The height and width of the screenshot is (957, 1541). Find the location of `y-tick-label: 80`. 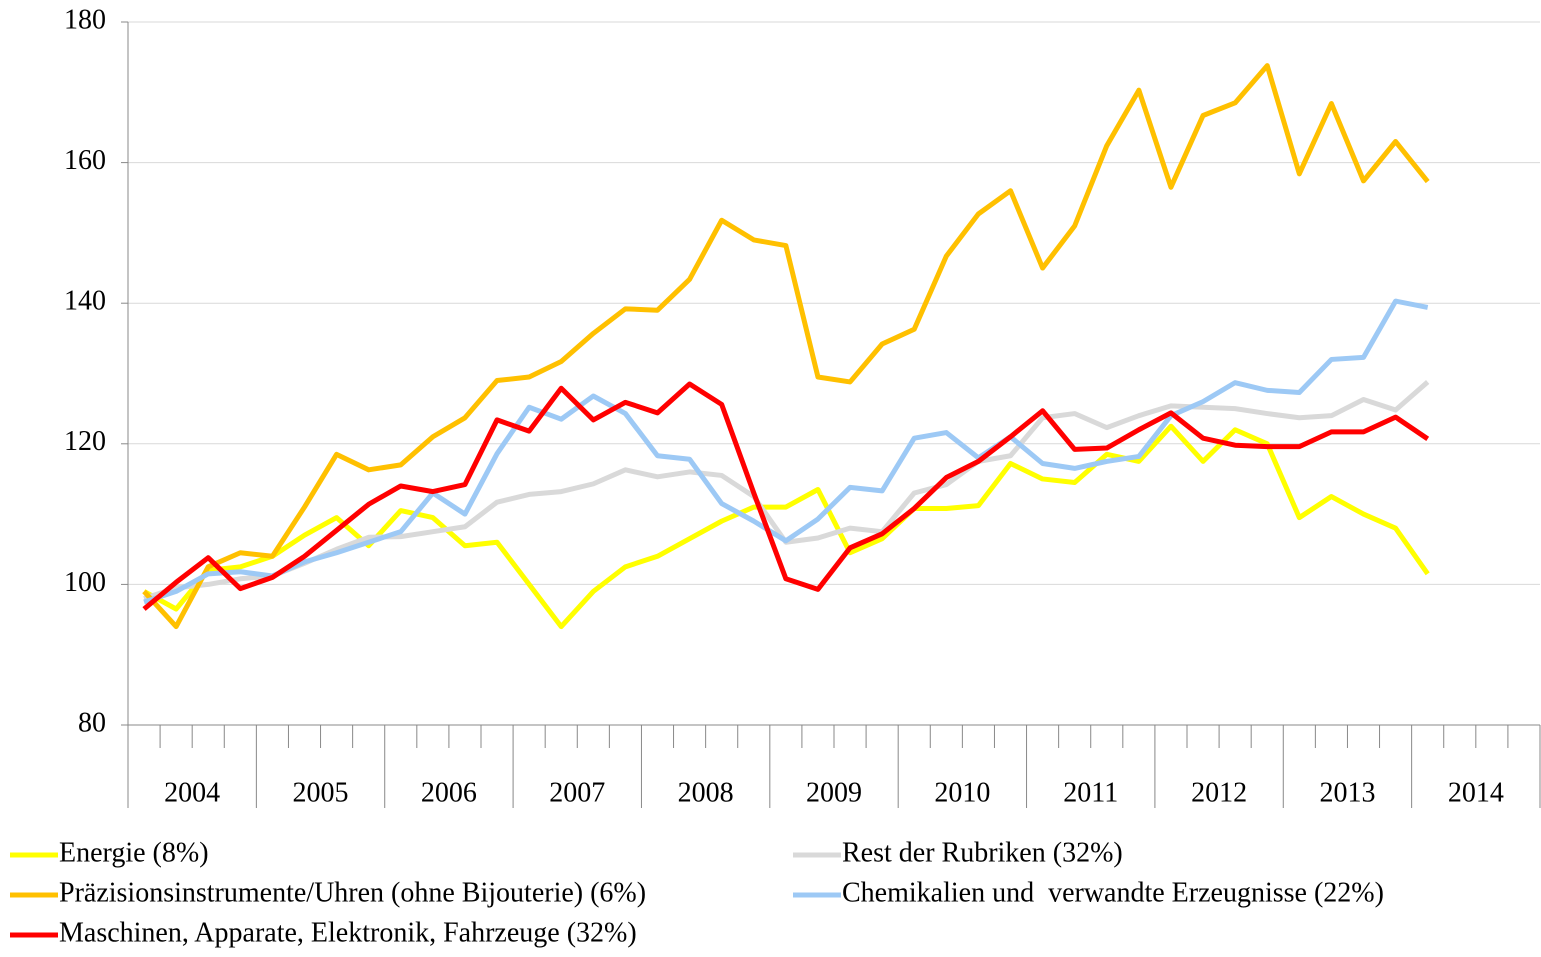

y-tick-label: 80 is located at coordinates (92, 722).